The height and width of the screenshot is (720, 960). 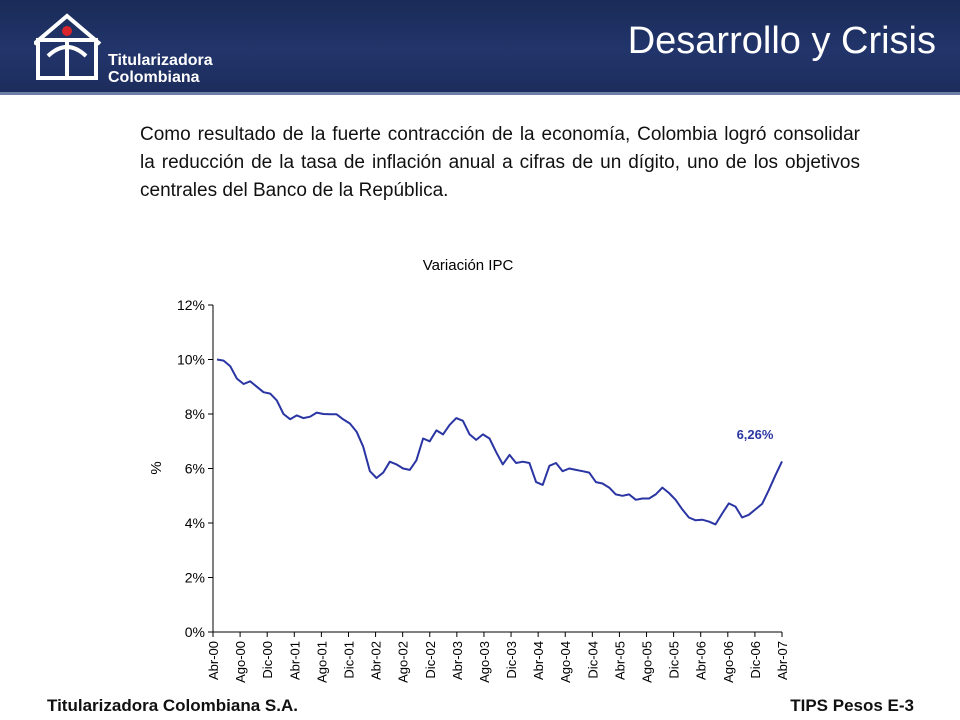 What do you see at coordinates (376, 660) in the screenshot?
I see `x-tick-label: Abr-02` at bounding box center [376, 660].